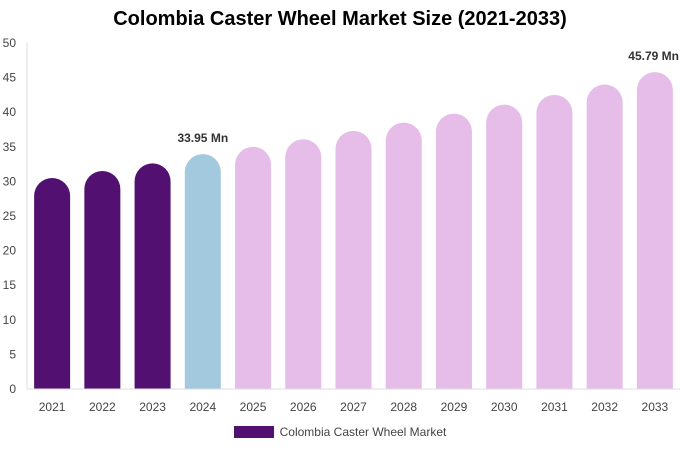 The image size is (680, 450). Describe the element at coordinates (654, 230) in the screenshot. I see `bar-2033` at that location.